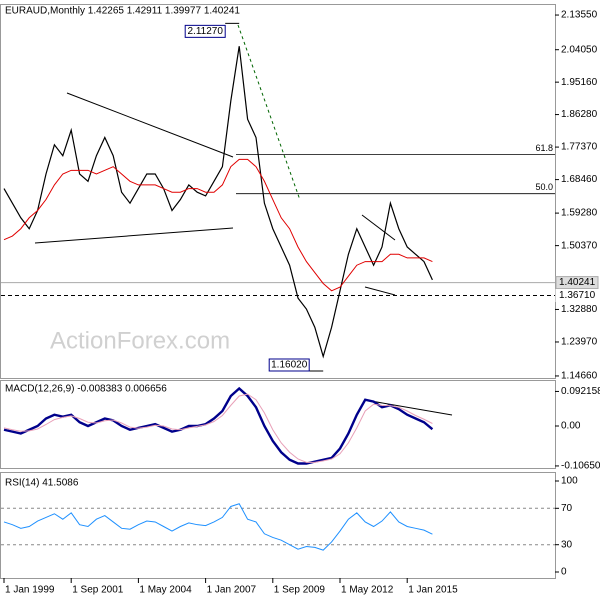 This screenshot has height=600, width=600. What do you see at coordinates (579, 213) in the screenshot?
I see `y-tick-label: 1.59280` at bounding box center [579, 213].